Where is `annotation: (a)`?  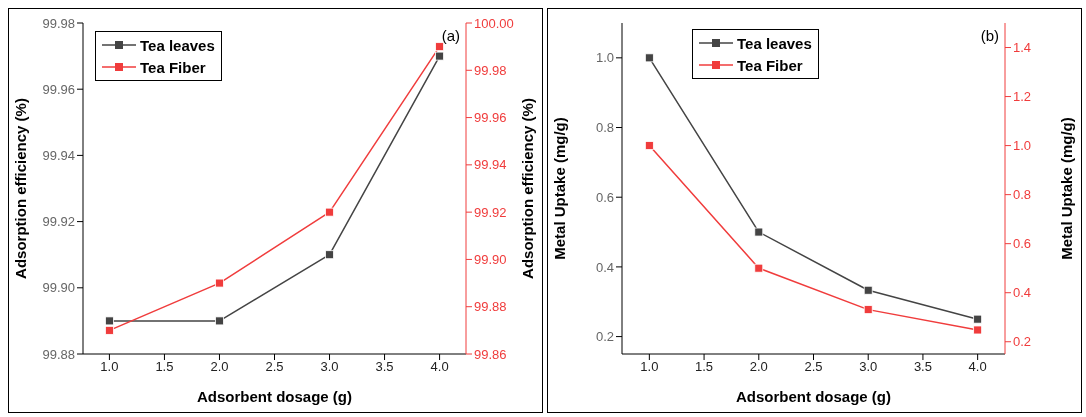
annotation: (a) is located at coordinates (450, 35).